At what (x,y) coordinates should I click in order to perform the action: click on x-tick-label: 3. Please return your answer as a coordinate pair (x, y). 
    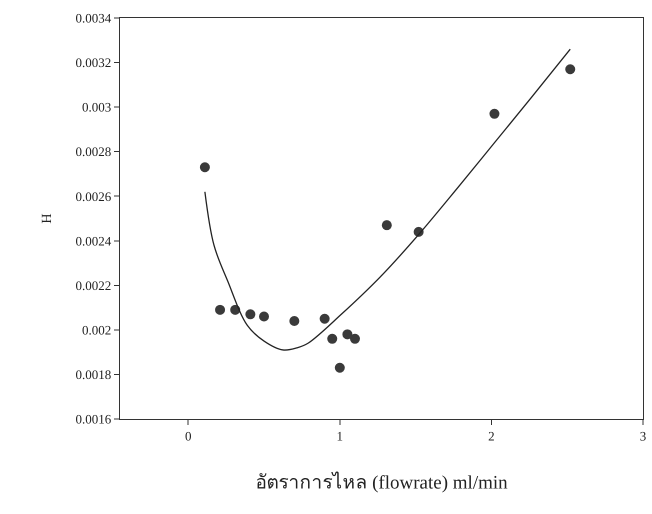
    Looking at the image, I should click on (643, 436).